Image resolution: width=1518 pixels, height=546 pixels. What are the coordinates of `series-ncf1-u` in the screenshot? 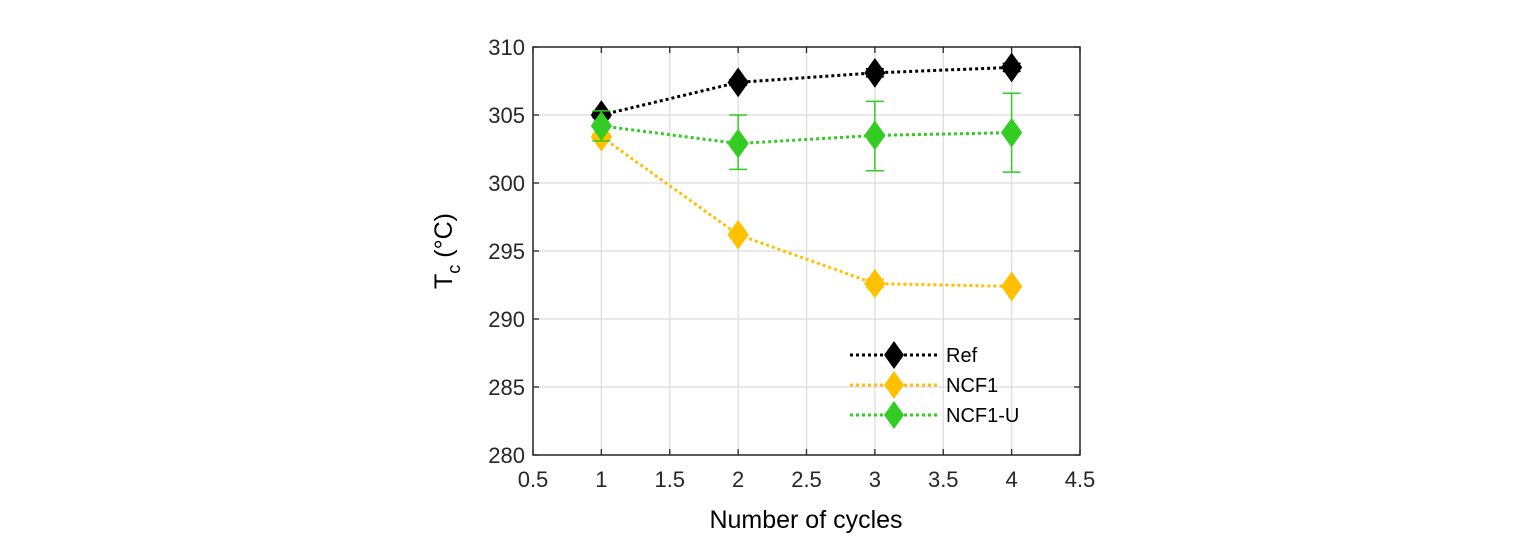 It's located at (806, 132).